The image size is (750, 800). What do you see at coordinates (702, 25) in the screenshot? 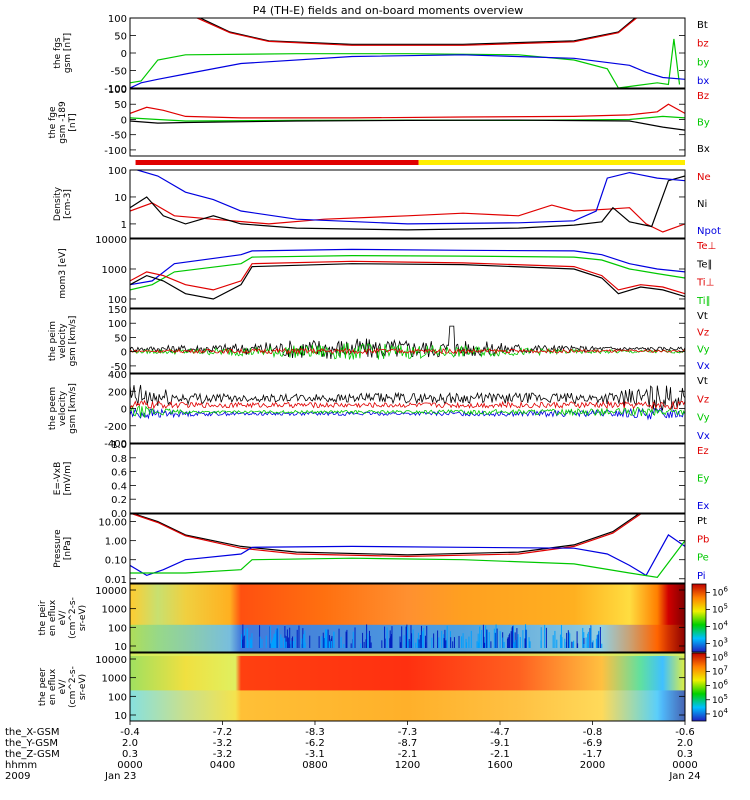
I see `legend-Bt: Bt` at bounding box center [702, 25].